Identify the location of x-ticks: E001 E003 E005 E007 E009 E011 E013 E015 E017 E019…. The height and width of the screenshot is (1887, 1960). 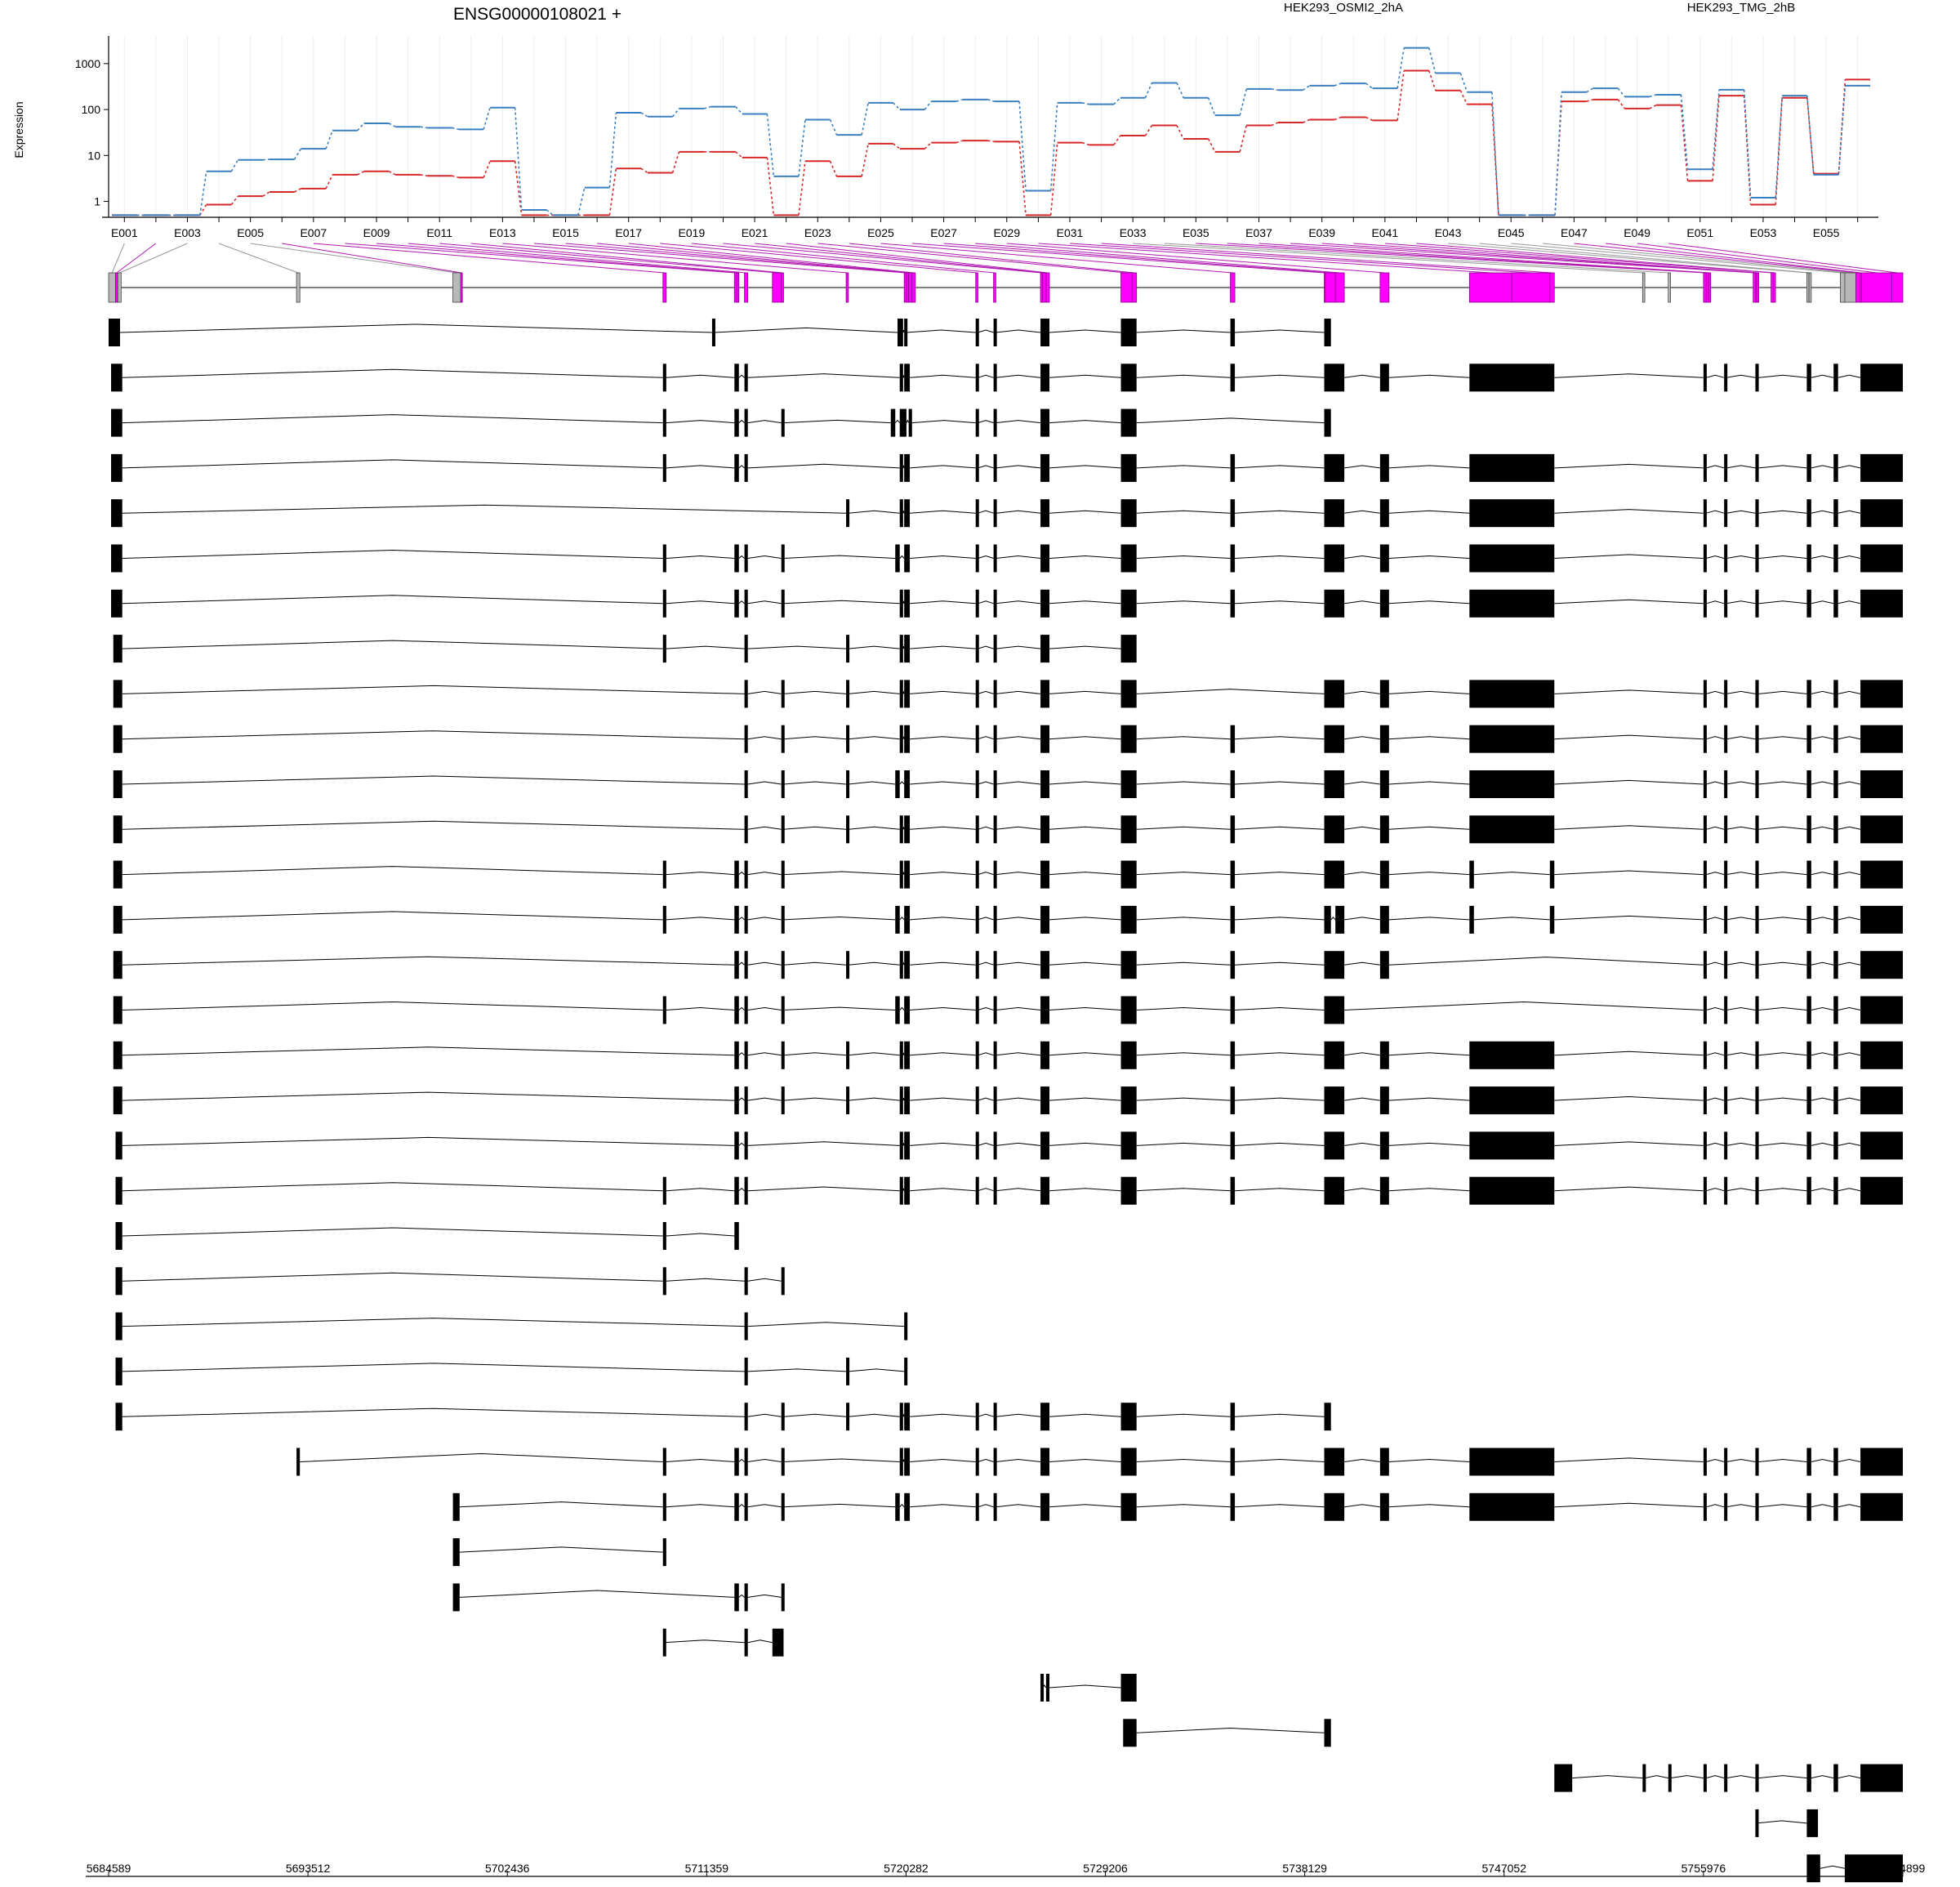
(985, 228).